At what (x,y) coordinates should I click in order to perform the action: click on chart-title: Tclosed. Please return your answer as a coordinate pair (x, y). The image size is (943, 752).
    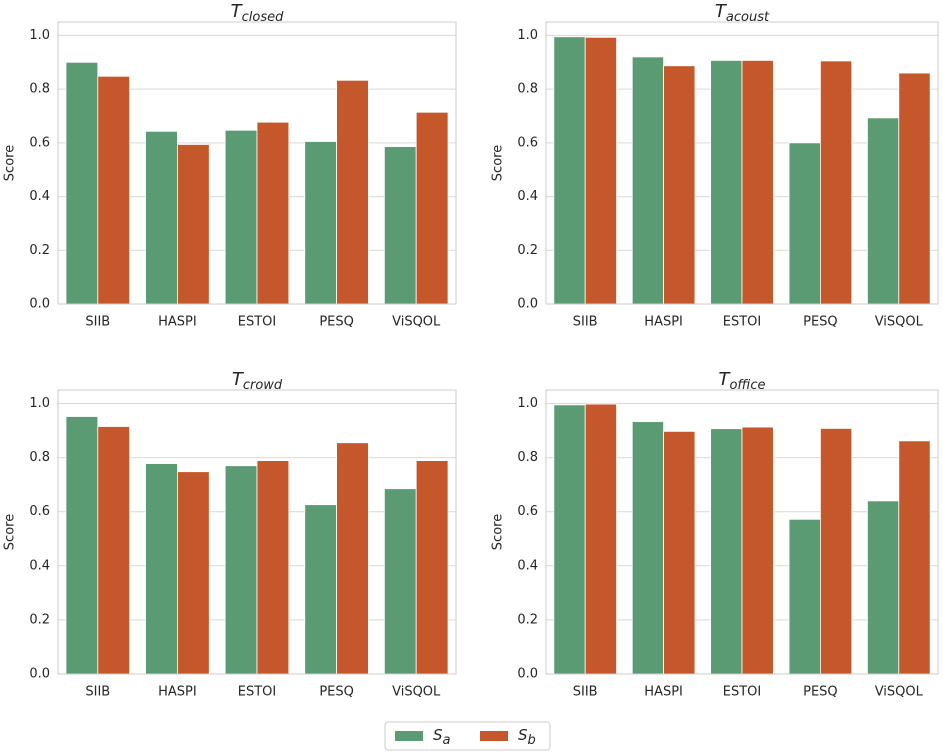
    Looking at the image, I should click on (257, 13).